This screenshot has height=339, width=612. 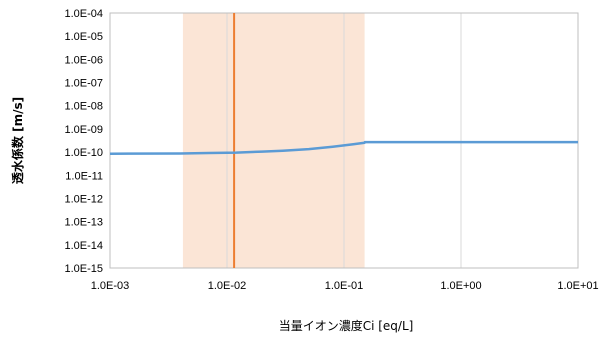 What do you see at coordinates (346, 325) in the screenshot?
I see `x-axis-title: 当量イオン濃度Ci [eq/L]` at bounding box center [346, 325].